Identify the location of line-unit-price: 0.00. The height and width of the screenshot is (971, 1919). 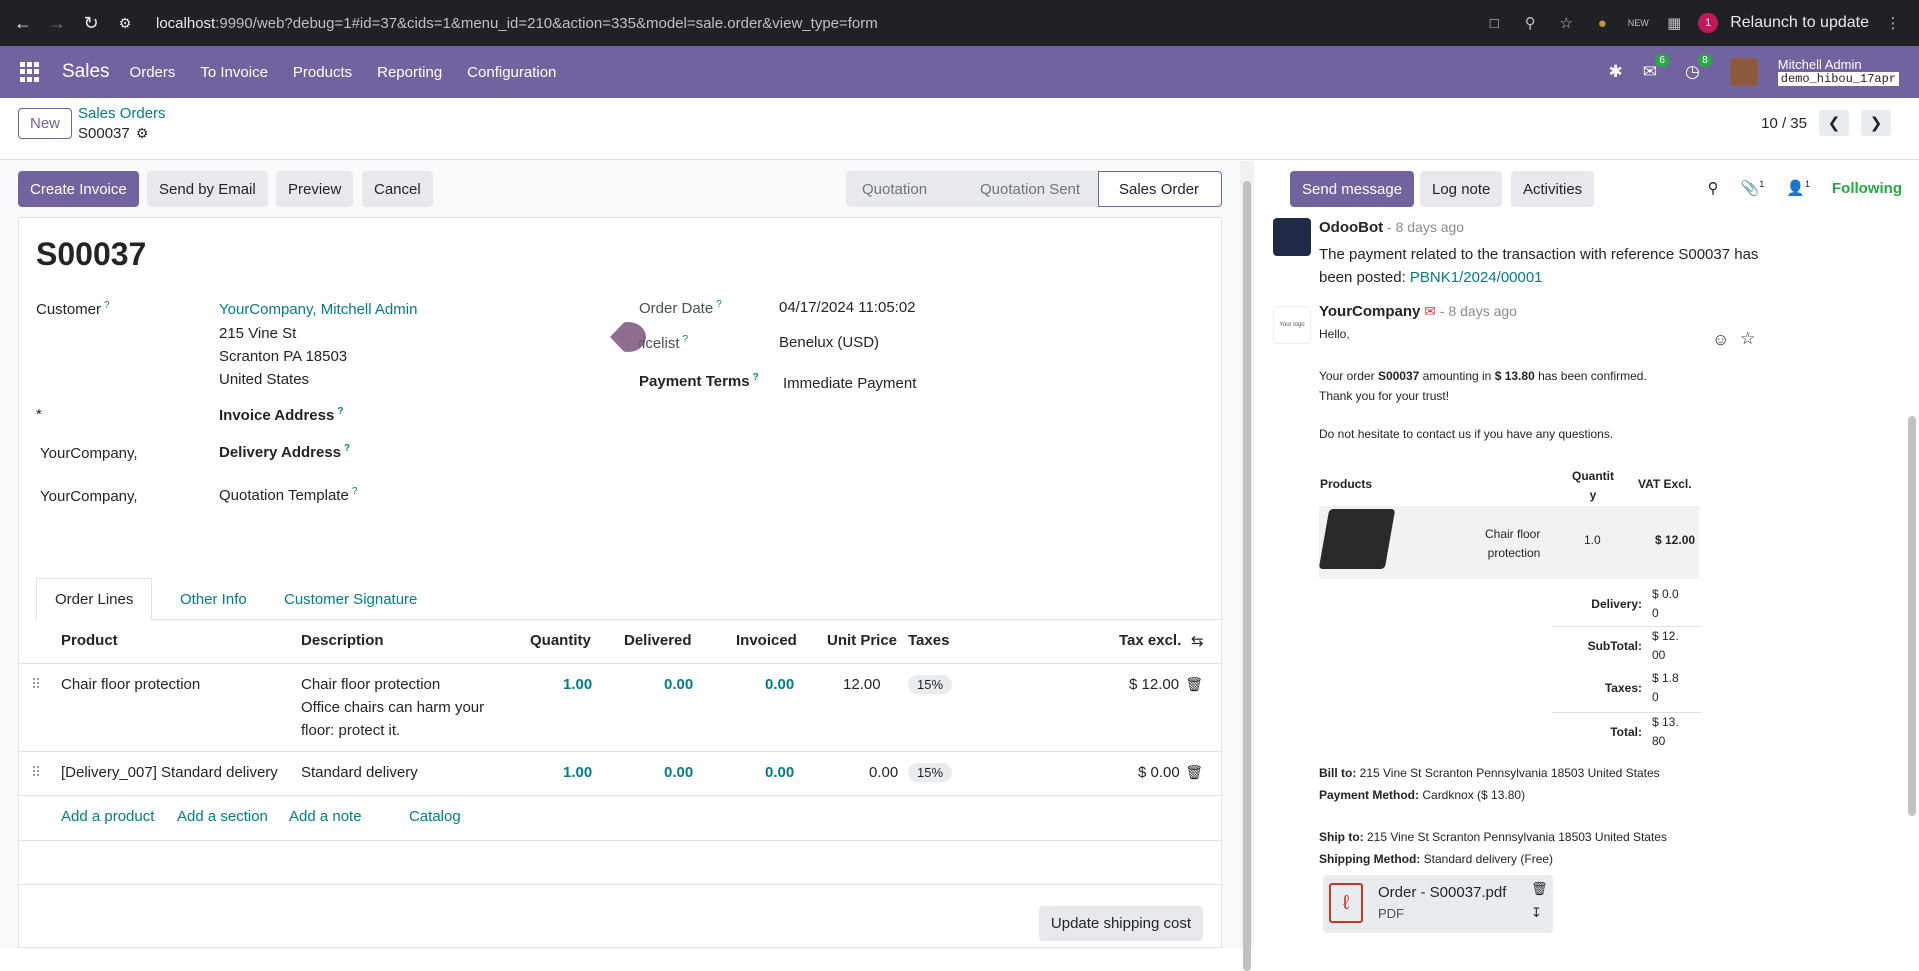
(884, 772).